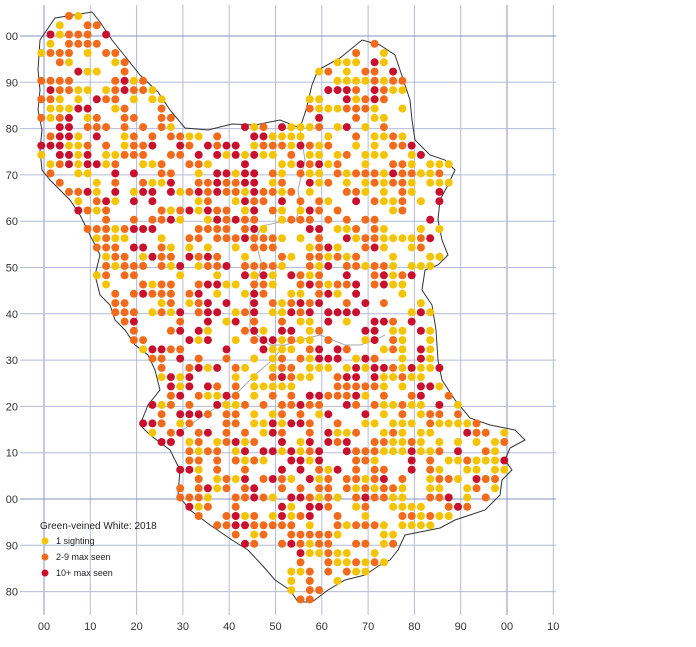 This screenshot has height=647, width=696. I want to click on y-axis-label: 80, so click(12, 593).